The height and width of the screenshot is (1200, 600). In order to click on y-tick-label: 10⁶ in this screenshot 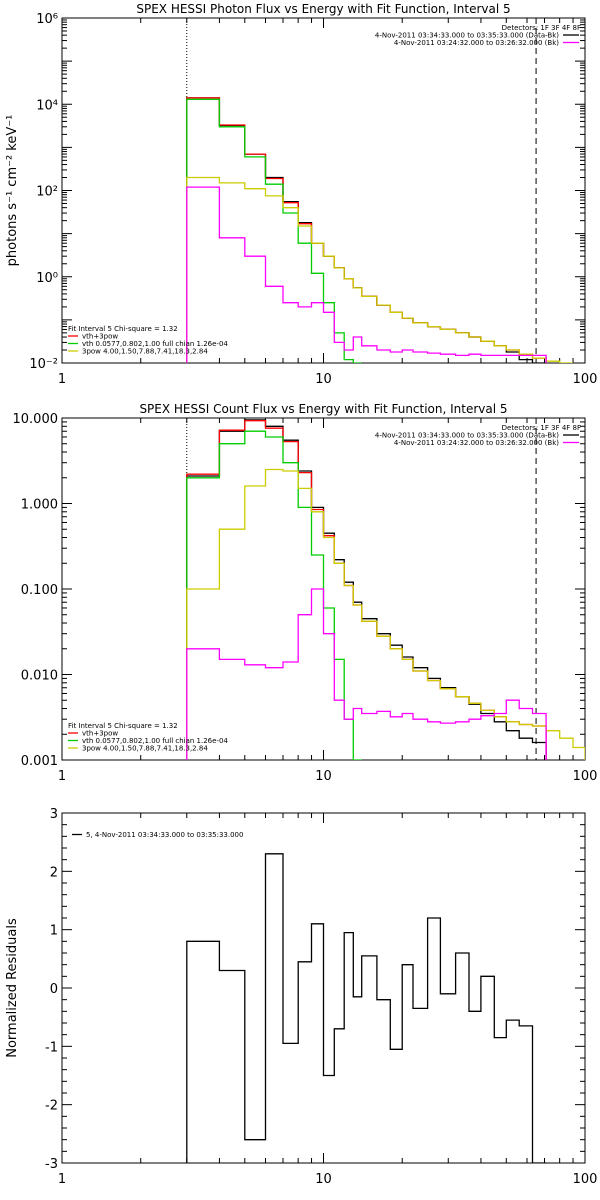, I will do `click(47, 19)`.